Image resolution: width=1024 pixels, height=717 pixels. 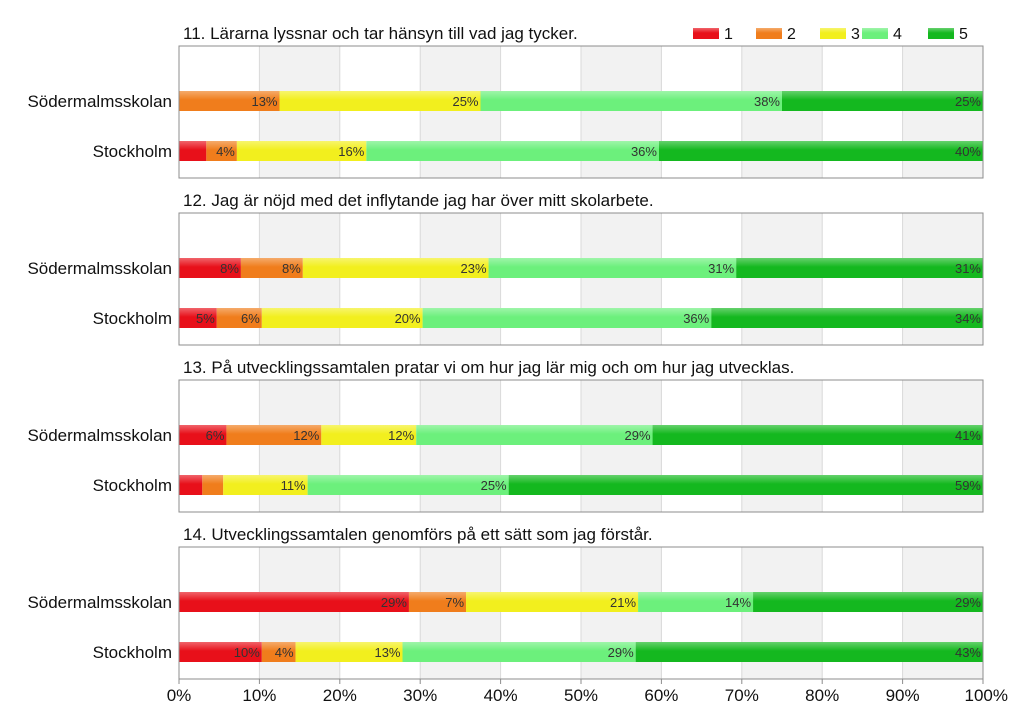 I want to click on data-label: 7%, so click(x=454, y=602).